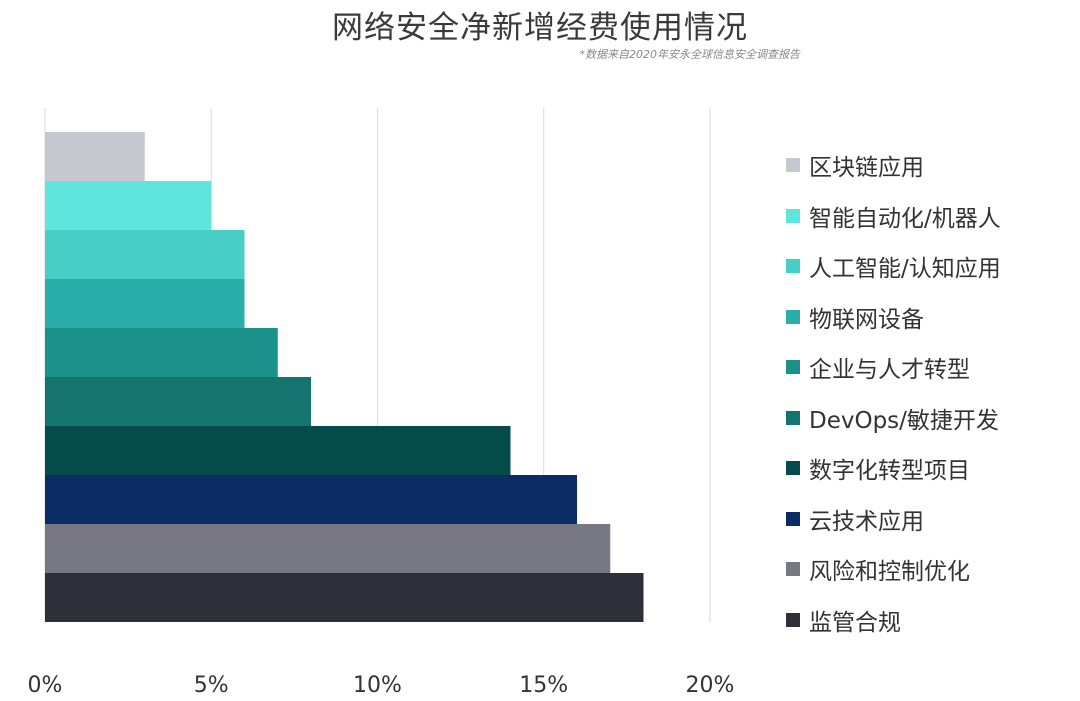  Describe the element at coordinates (543, 685) in the screenshot. I see `x-tick-label: 15%` at that location.